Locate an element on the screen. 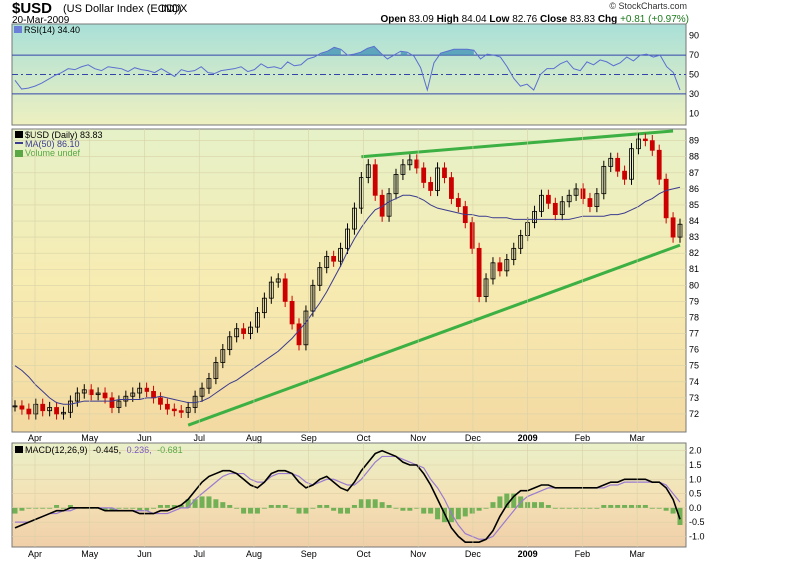  macd-legend-swatch is located at coordinates (19, 449).